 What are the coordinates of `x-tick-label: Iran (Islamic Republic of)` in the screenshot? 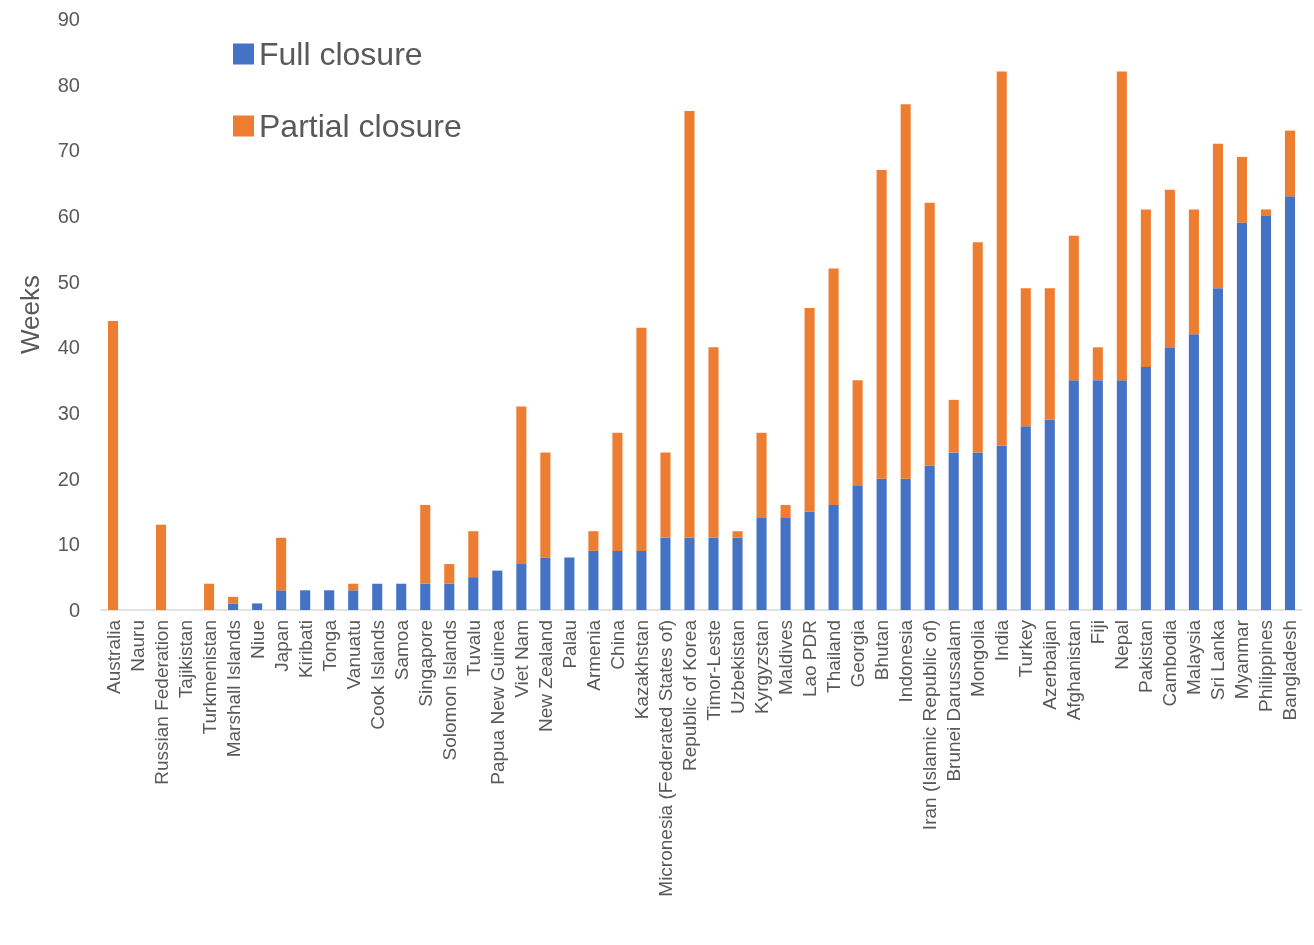 It's located at (930, 725).